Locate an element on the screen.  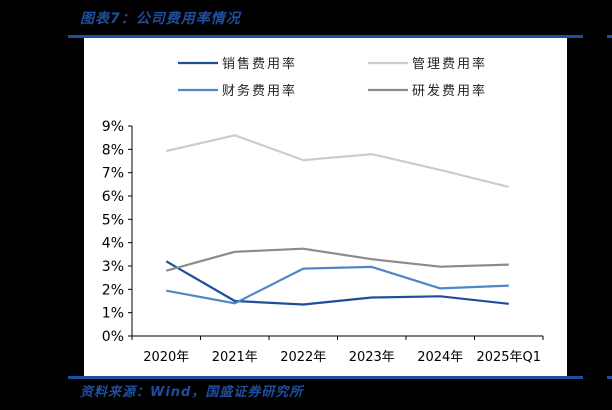
y-tick-label: 0% is located at coordinates (113, 337).